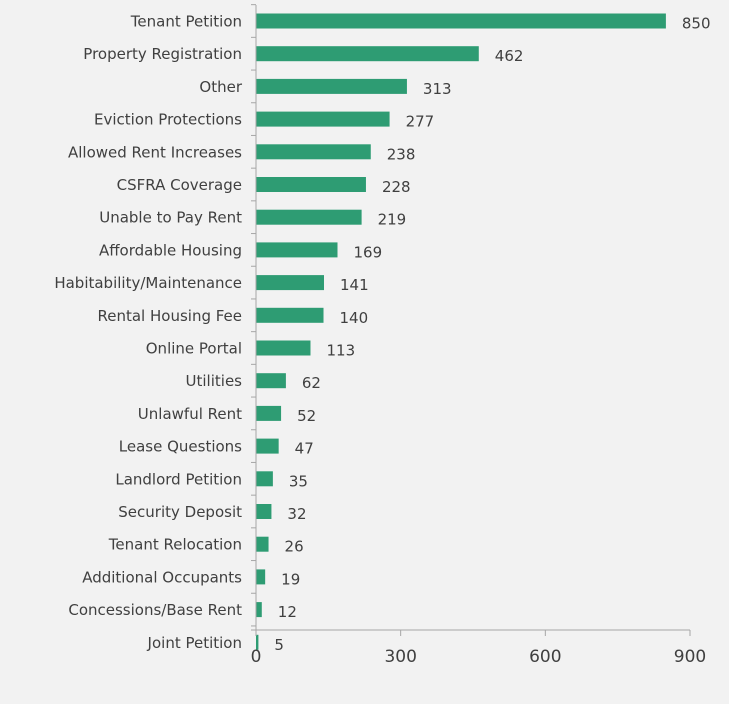  I want to click on data-label: 219, so click(392, 220).